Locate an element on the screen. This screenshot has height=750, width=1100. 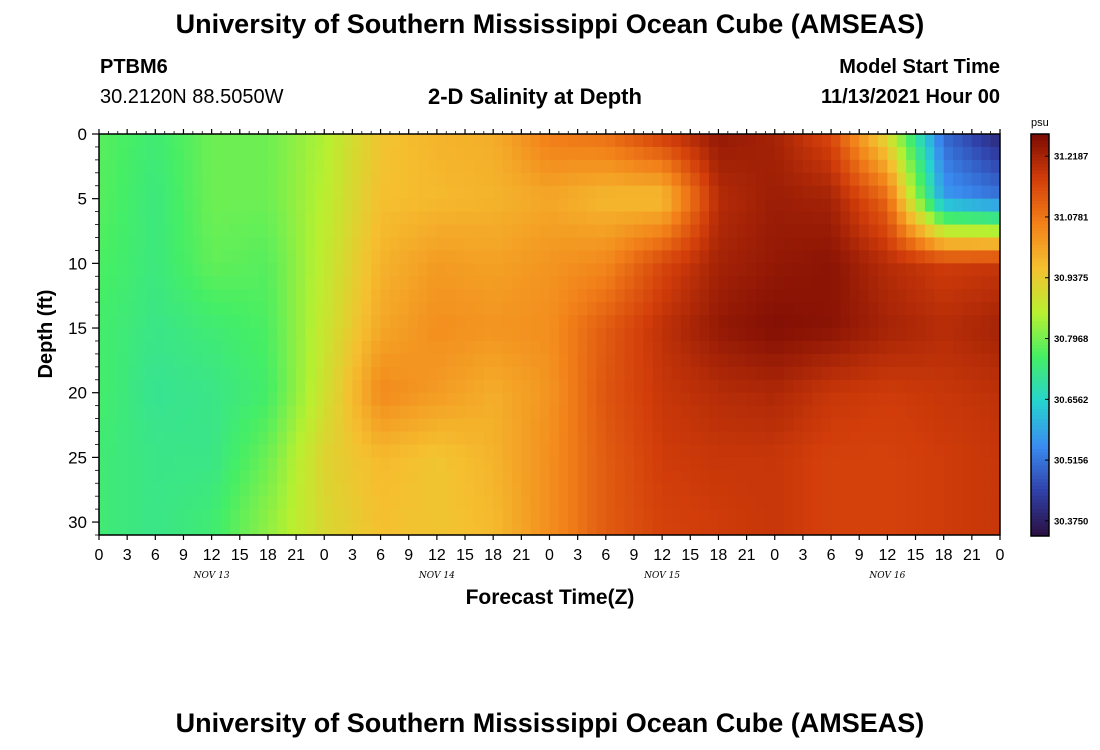
x-tick-label: 18 is located at coordinates (493, 555).